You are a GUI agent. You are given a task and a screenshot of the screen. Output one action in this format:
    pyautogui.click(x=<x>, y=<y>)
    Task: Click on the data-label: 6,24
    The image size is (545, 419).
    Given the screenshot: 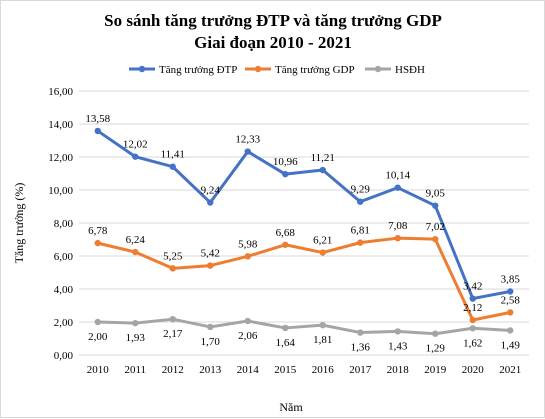 What is the action you would take?
    pyautogui.click(x=136, y=240)
    